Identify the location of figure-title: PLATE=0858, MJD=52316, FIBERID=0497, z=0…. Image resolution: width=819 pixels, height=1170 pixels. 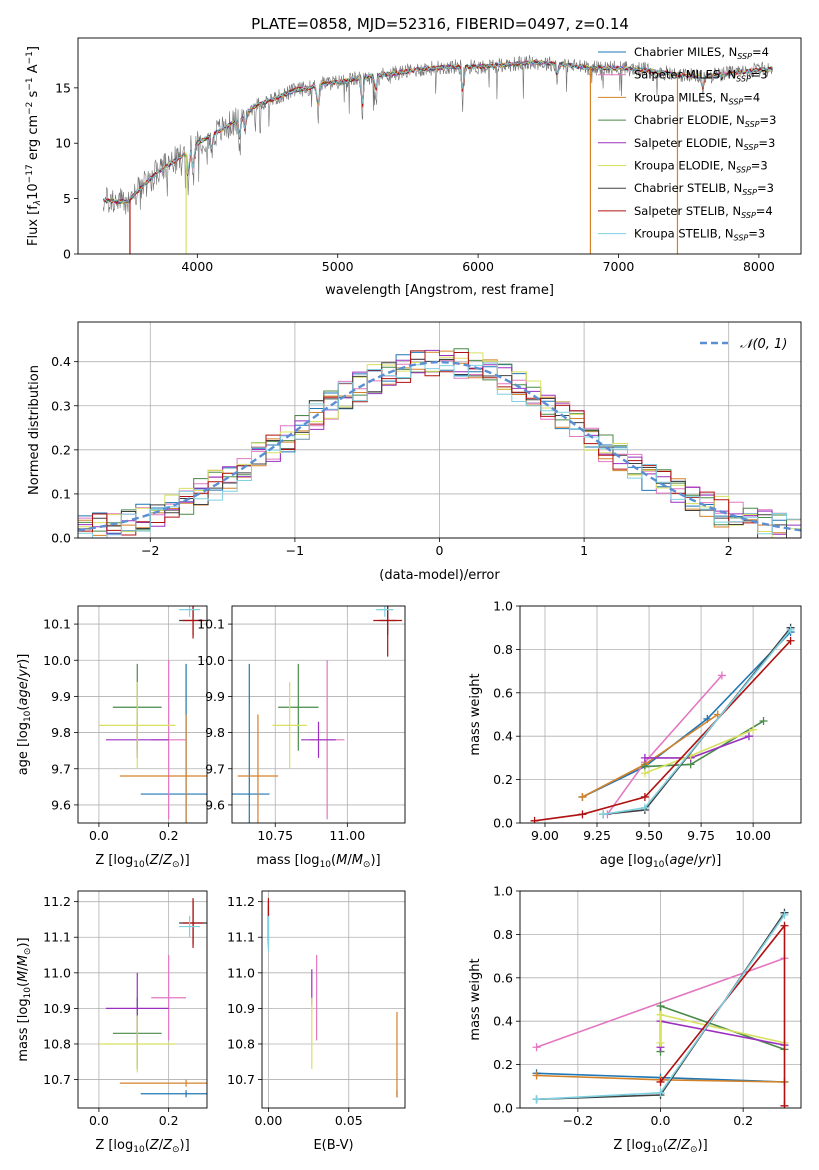
(440, 24).